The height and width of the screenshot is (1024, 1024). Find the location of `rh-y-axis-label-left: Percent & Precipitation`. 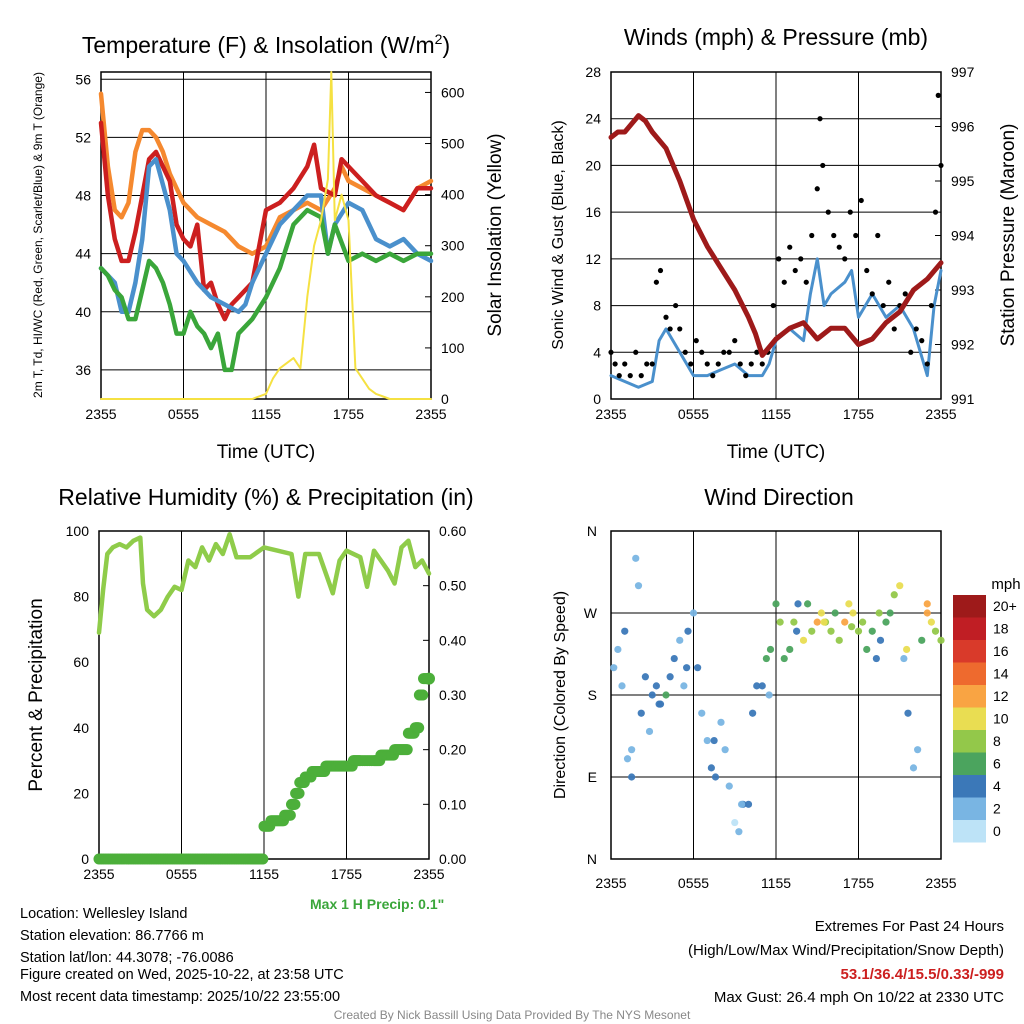

rh-y-axis-label-left: Percent & Precipitation is located at coordinates (36, 694).